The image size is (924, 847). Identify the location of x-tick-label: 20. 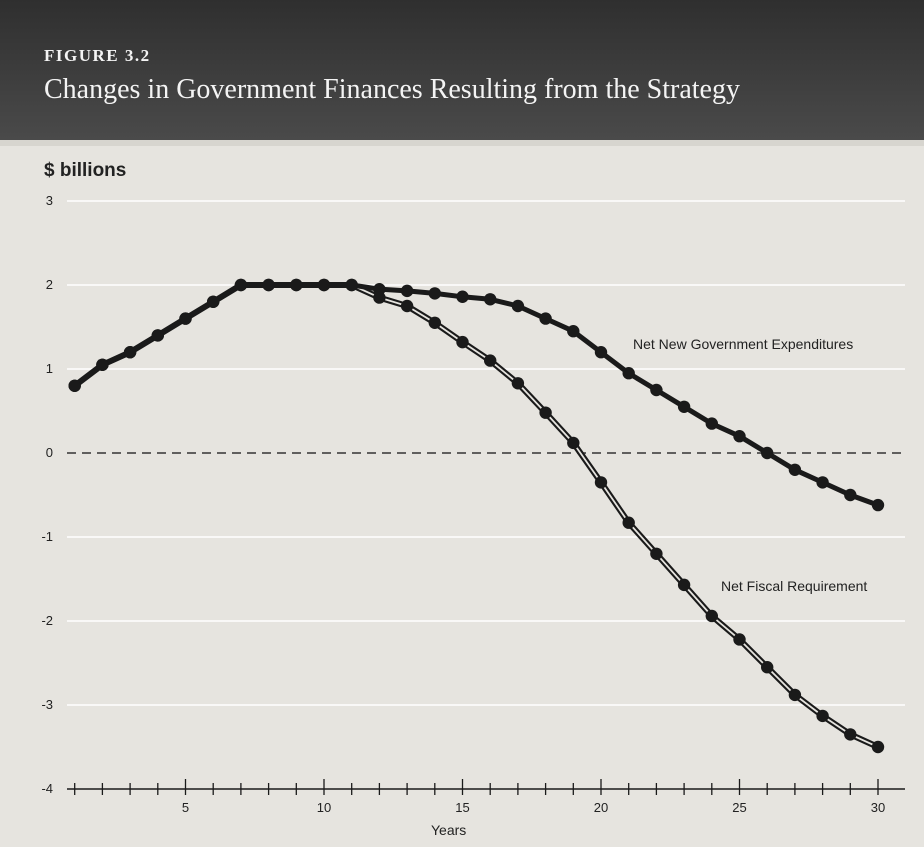
(601, 807).